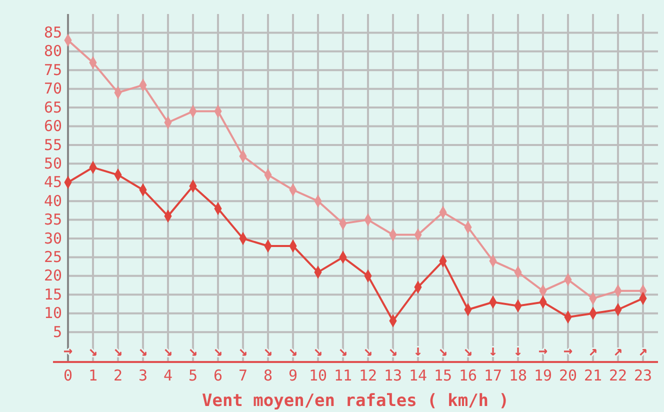 This screenshot has height=412, width=664. What do you see at coordinates (168, 375) in the screenshot?
I see `x-tick-label: 4` at bounding box center [168, 375].